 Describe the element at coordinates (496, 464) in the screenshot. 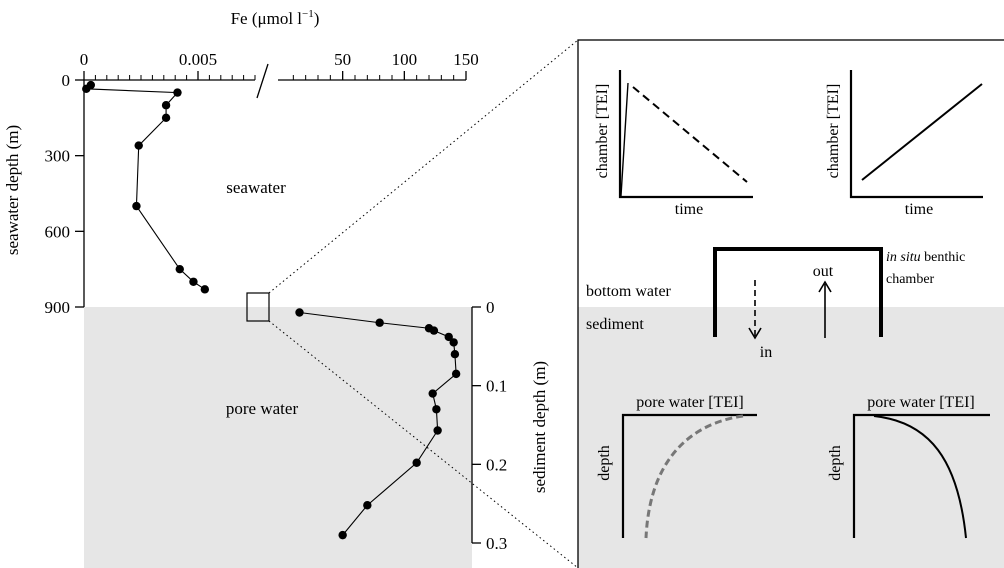

I see `sediment-depth-tick-label: 0.2` at that location.